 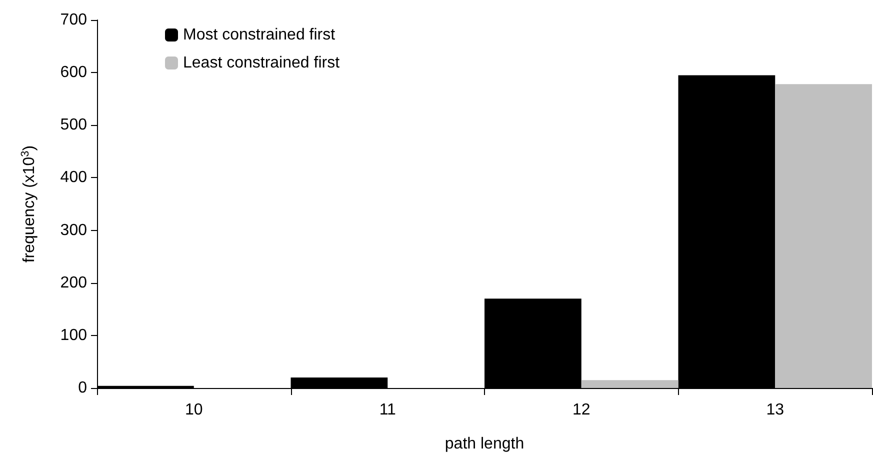 I want to click on x-tick-label: 11, so click(x=387, y=410).